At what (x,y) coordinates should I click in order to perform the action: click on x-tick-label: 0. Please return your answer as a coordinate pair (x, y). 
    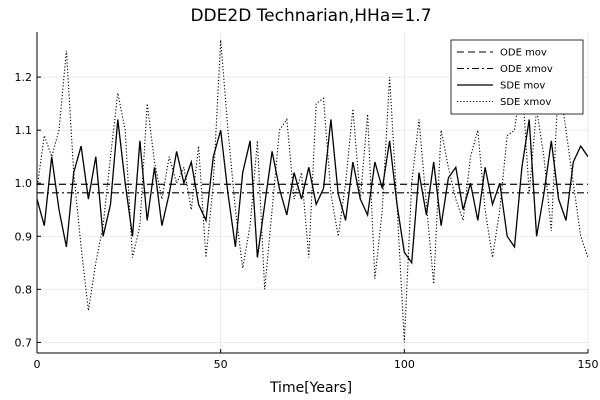
    Looking at the image, I should click on (37, 364).